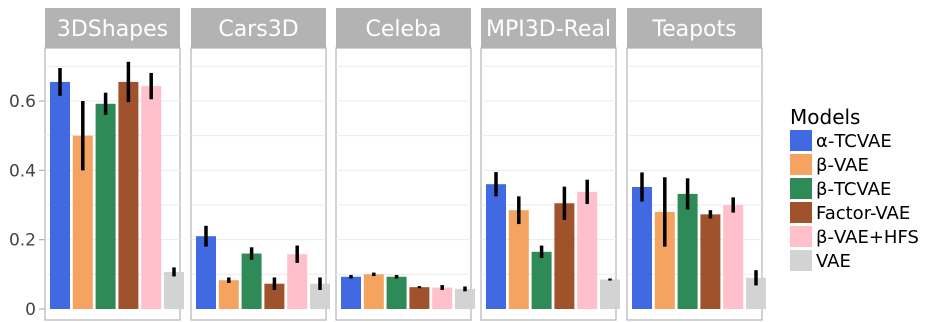 This screenshot has height=322, width=943. Describe the element at coordinates (22, 171) in the screenshot. I see `y-tick-label: 0.4` at that location.